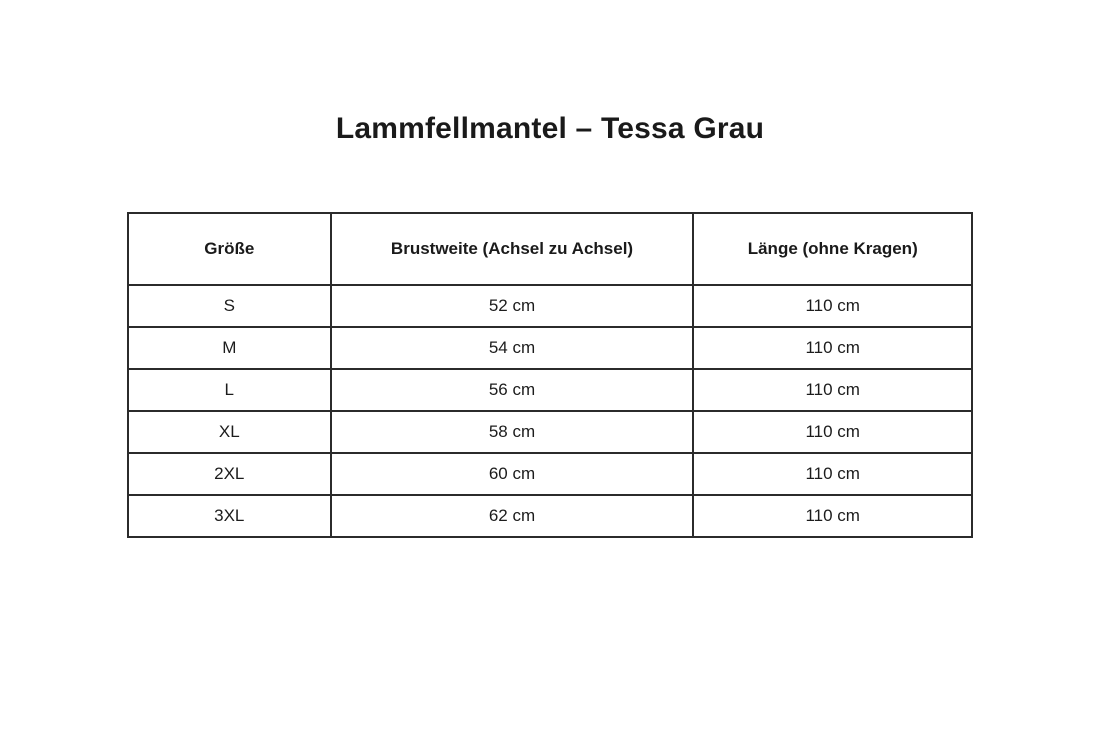 The height and width of the screenshot is (752, 1100). What do you see at coordinates (512, 306) in the screenshot?
I see `chest-cell: 52 cm` at bounding box center [512, 306].